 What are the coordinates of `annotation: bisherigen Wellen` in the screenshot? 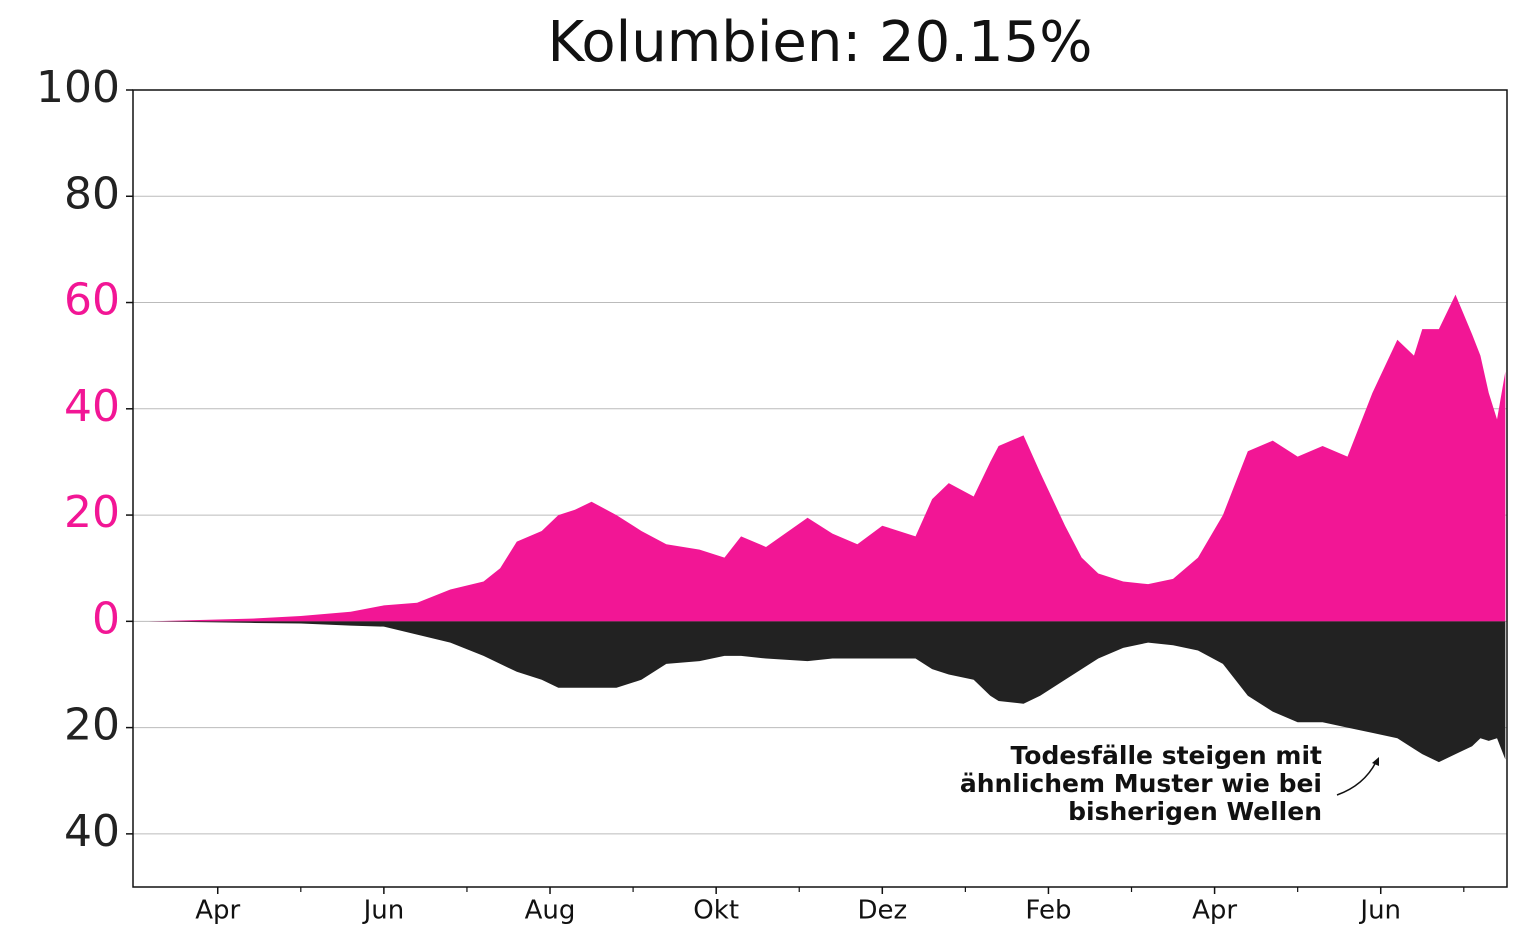 It's located at (1195, 811).